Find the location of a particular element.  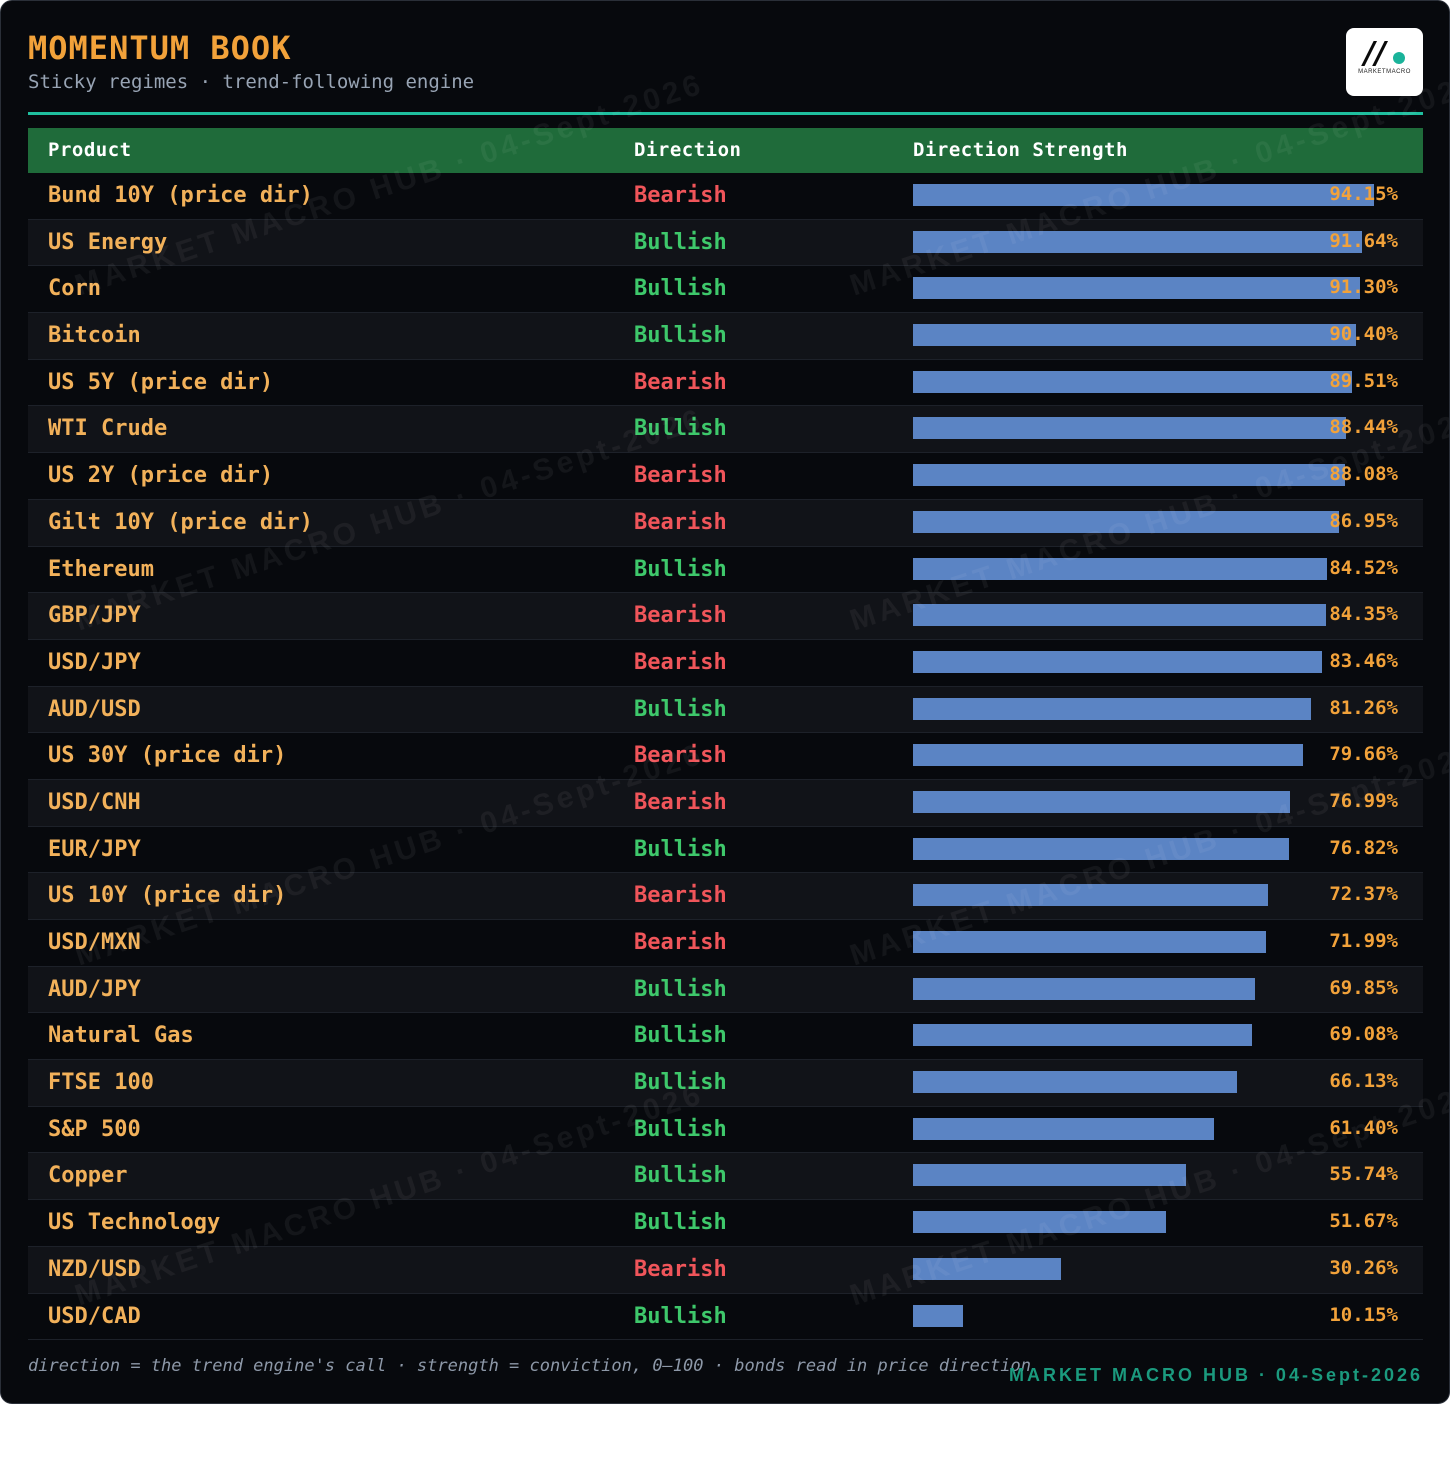

strength-value: 91.30% is located at coordinates (1363, 287).